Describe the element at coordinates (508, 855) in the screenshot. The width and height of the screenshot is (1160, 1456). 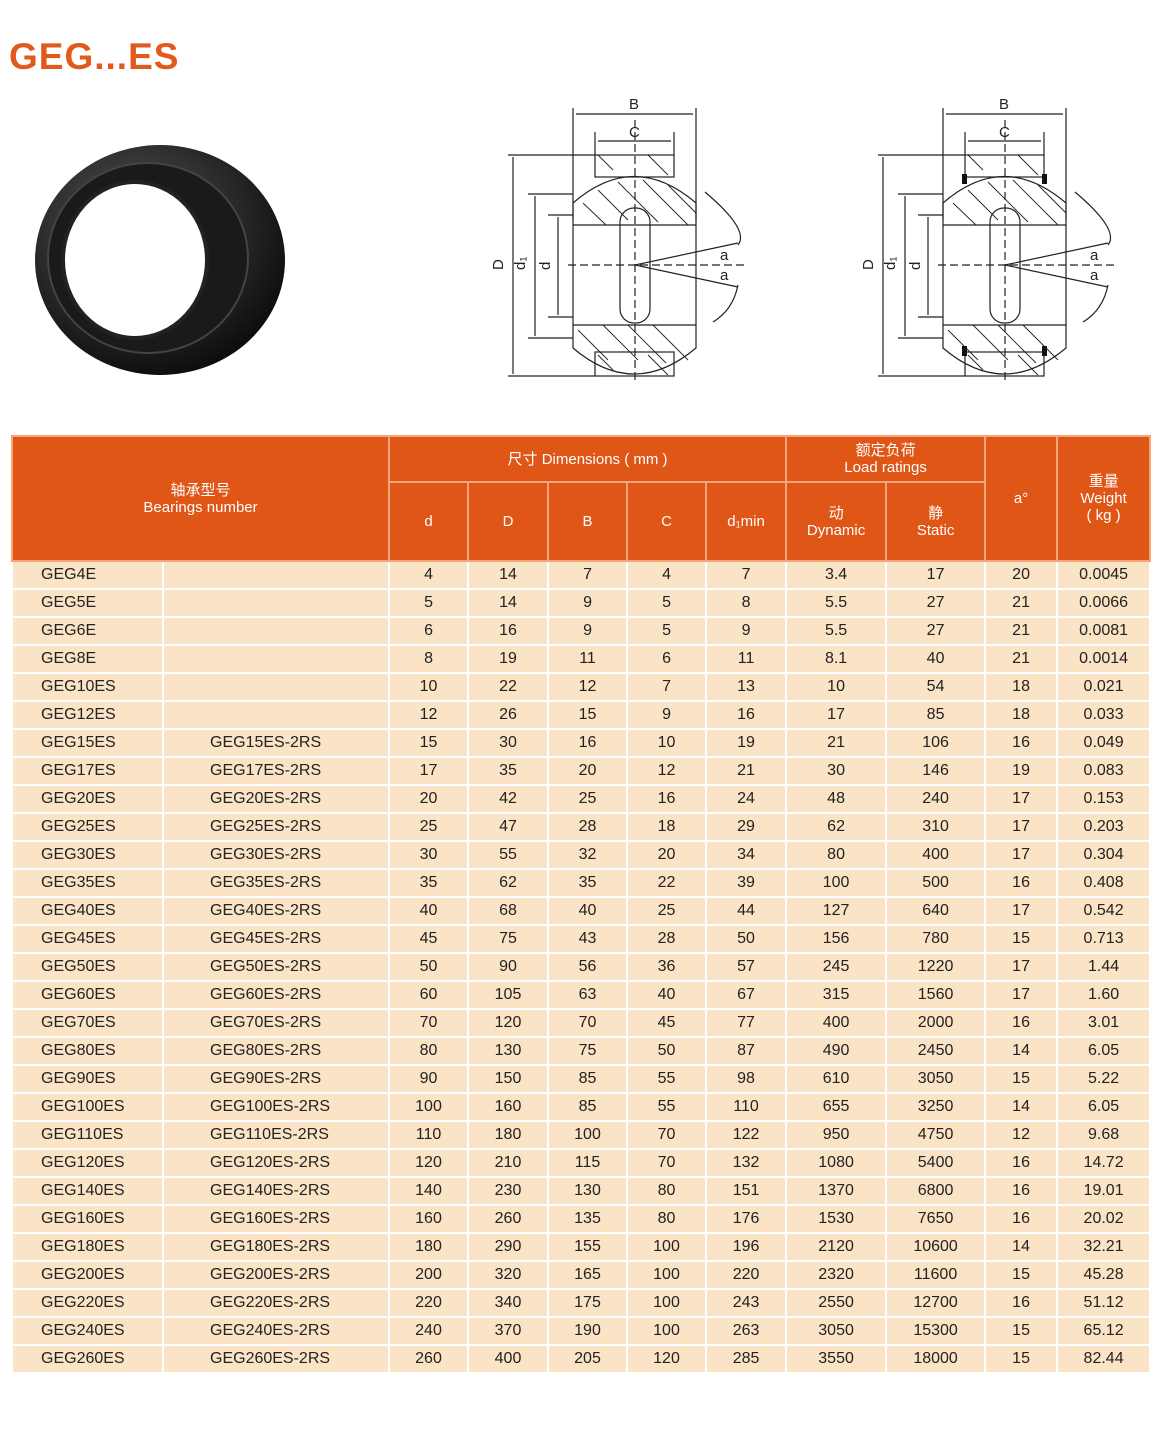
I see `cell-D: 55` at that location.